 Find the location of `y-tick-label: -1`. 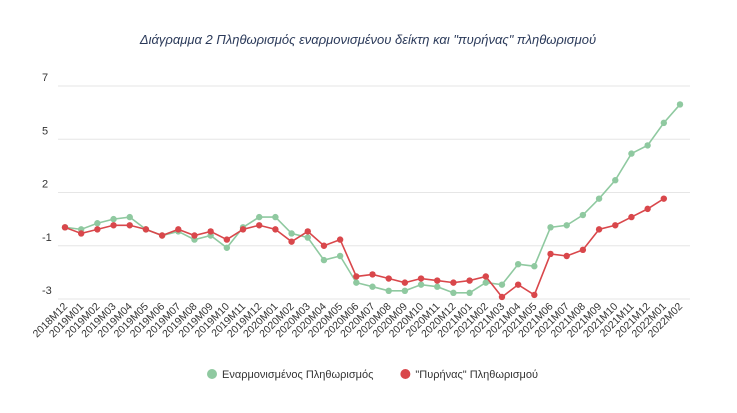

y-tick-label: -1 is located at coordinates (47, 238).